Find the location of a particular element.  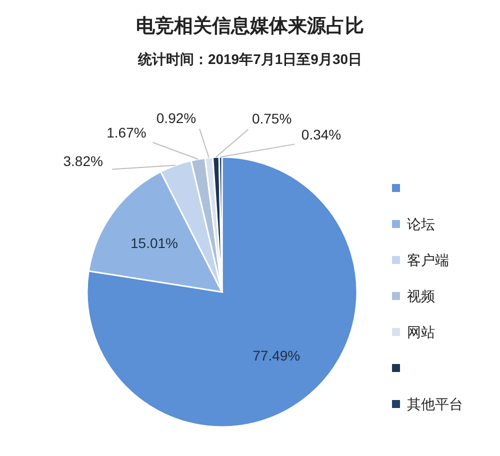

data-label: 15.01% is located at coordinates (154, 242).